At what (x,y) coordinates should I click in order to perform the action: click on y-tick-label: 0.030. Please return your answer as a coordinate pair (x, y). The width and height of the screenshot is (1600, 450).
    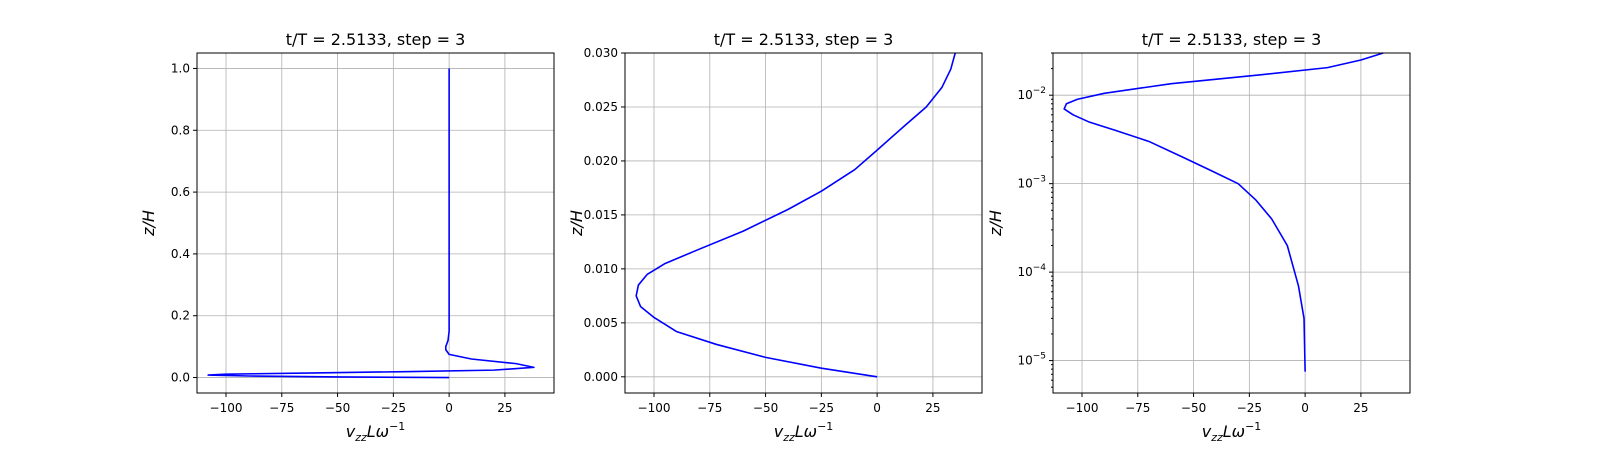
    Looking at the image, I should click on (601, 53).